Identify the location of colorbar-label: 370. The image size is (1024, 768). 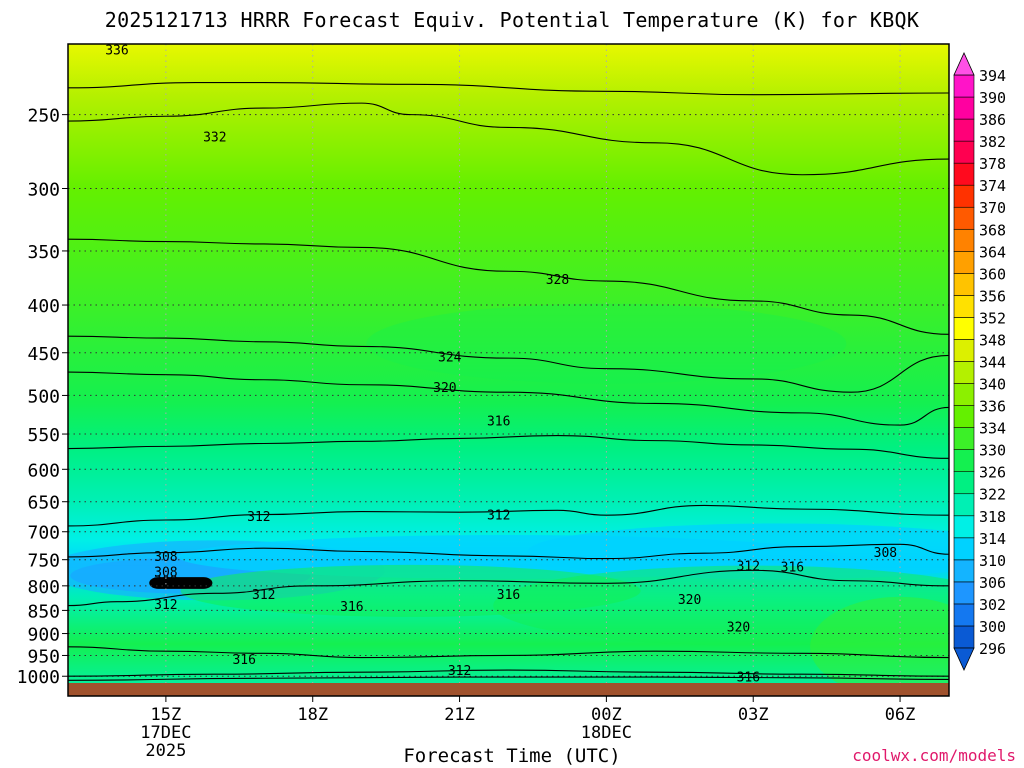
(992, 208).